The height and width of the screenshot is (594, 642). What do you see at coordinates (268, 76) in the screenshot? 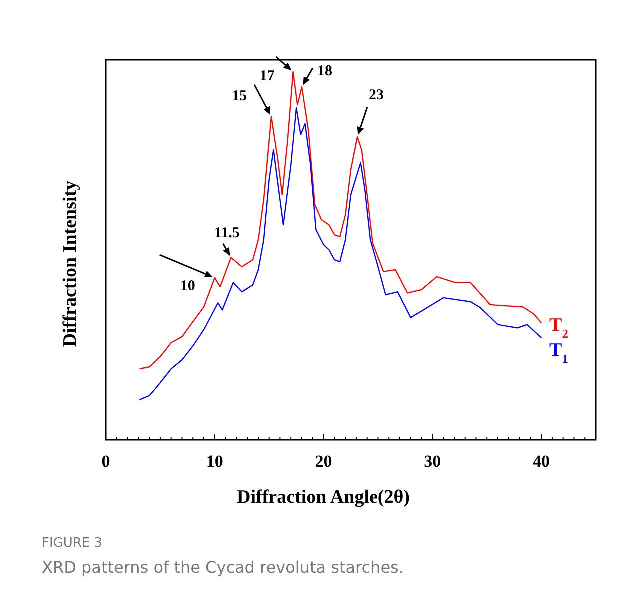
I see `annotation: 17` at bounding box center [268, 76].